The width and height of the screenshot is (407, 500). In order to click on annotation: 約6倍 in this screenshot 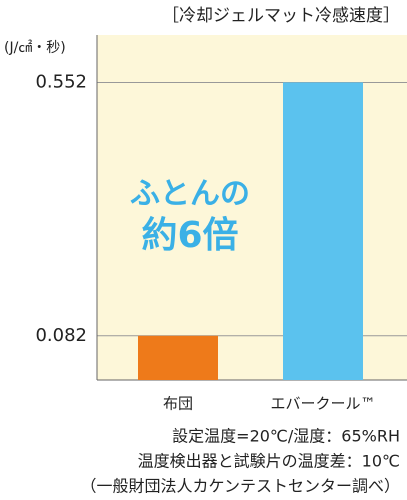, I will do `click(189, 235)`.